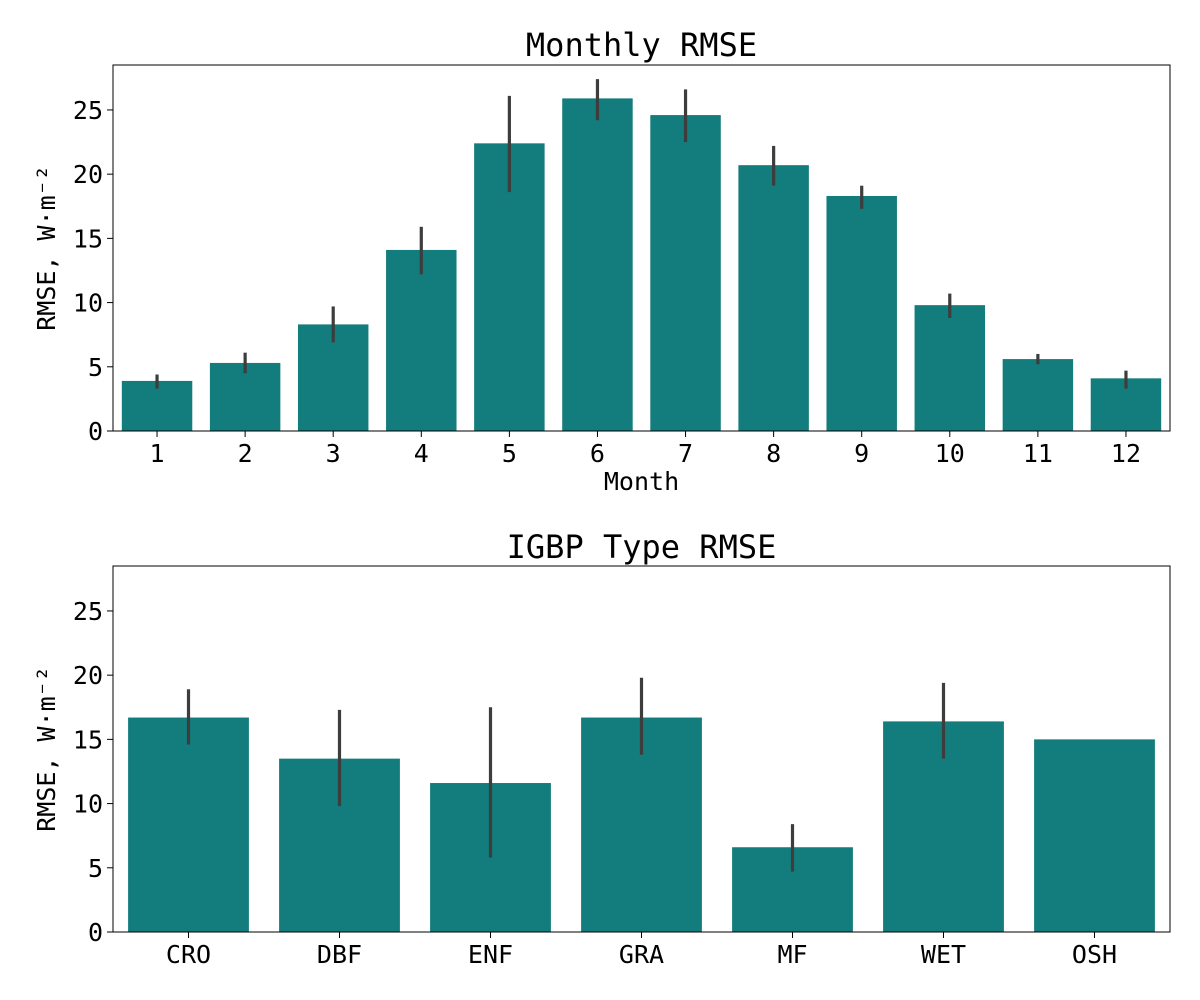  Describe the element at coordinates (597, 453) in the screenshot. I see `x-tick-label: 6` at that location.